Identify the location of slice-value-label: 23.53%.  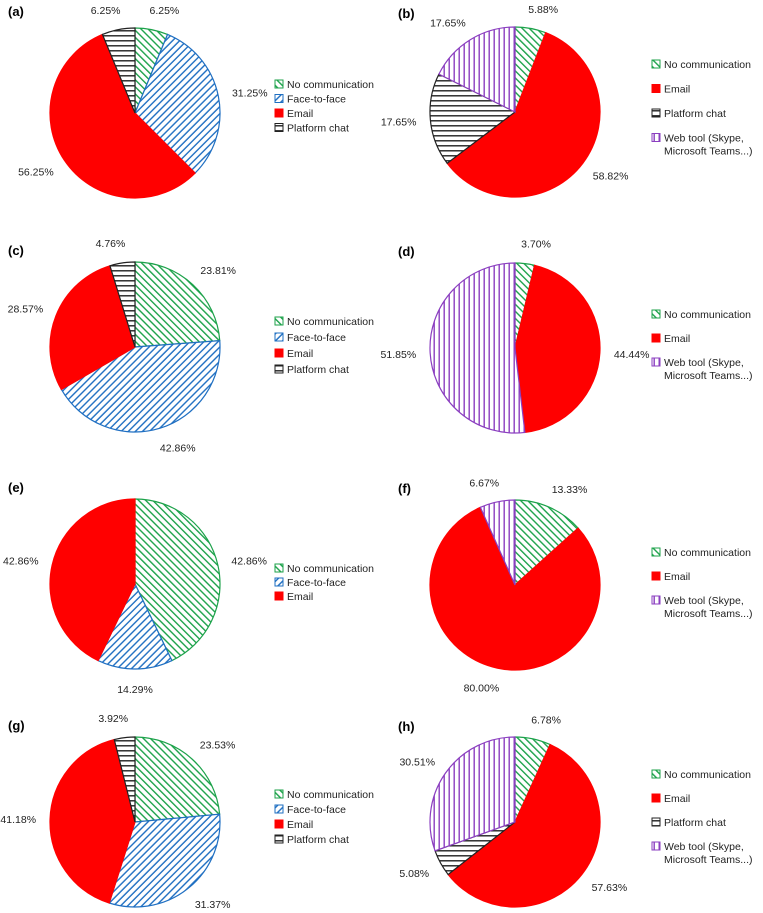
(218, 745).